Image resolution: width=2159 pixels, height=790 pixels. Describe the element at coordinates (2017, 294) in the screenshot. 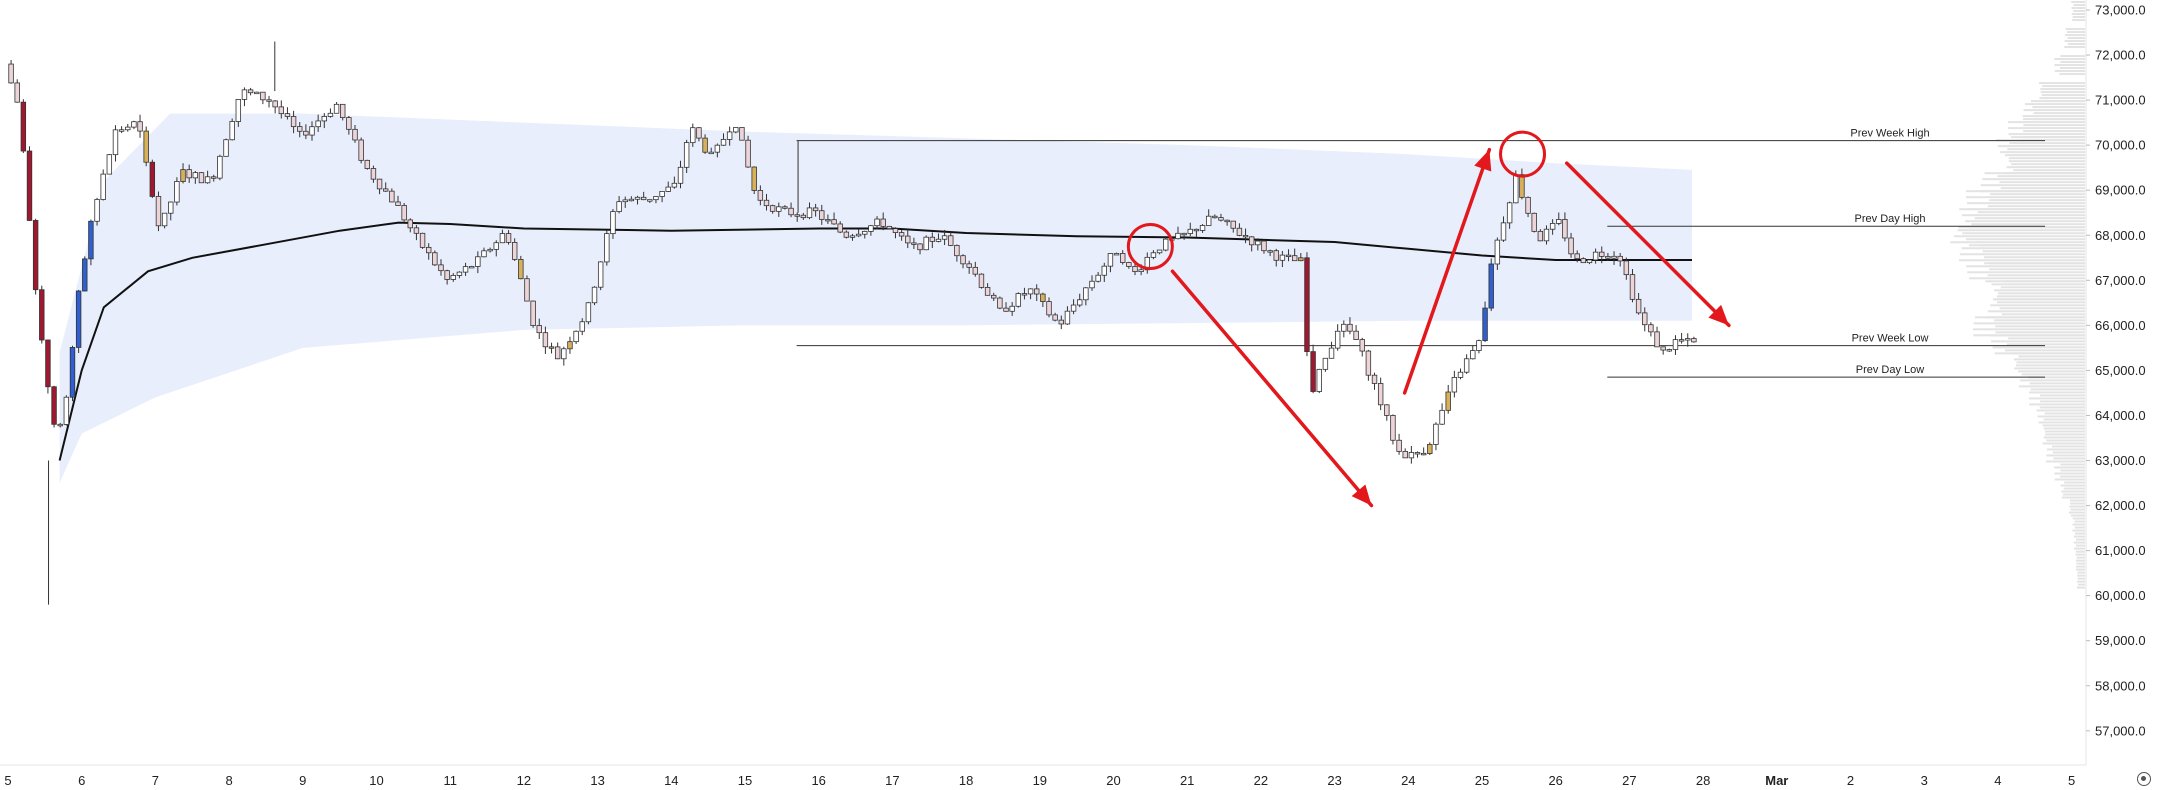

I see `volume-profile` at that location.